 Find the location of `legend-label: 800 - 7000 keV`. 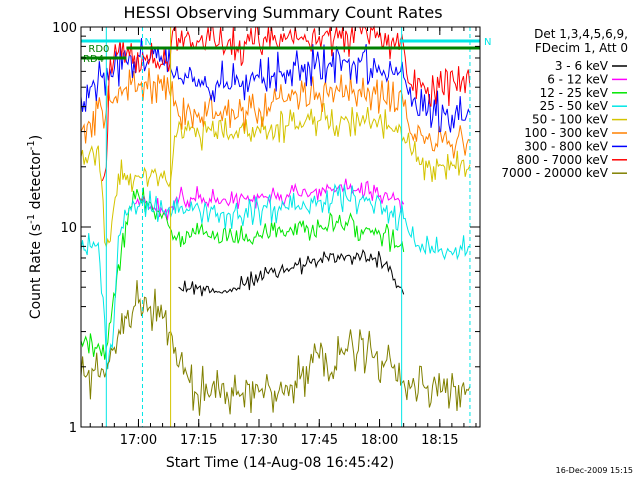

legend-label: 800 - 7000 keV is located at coordinates (563, 160).